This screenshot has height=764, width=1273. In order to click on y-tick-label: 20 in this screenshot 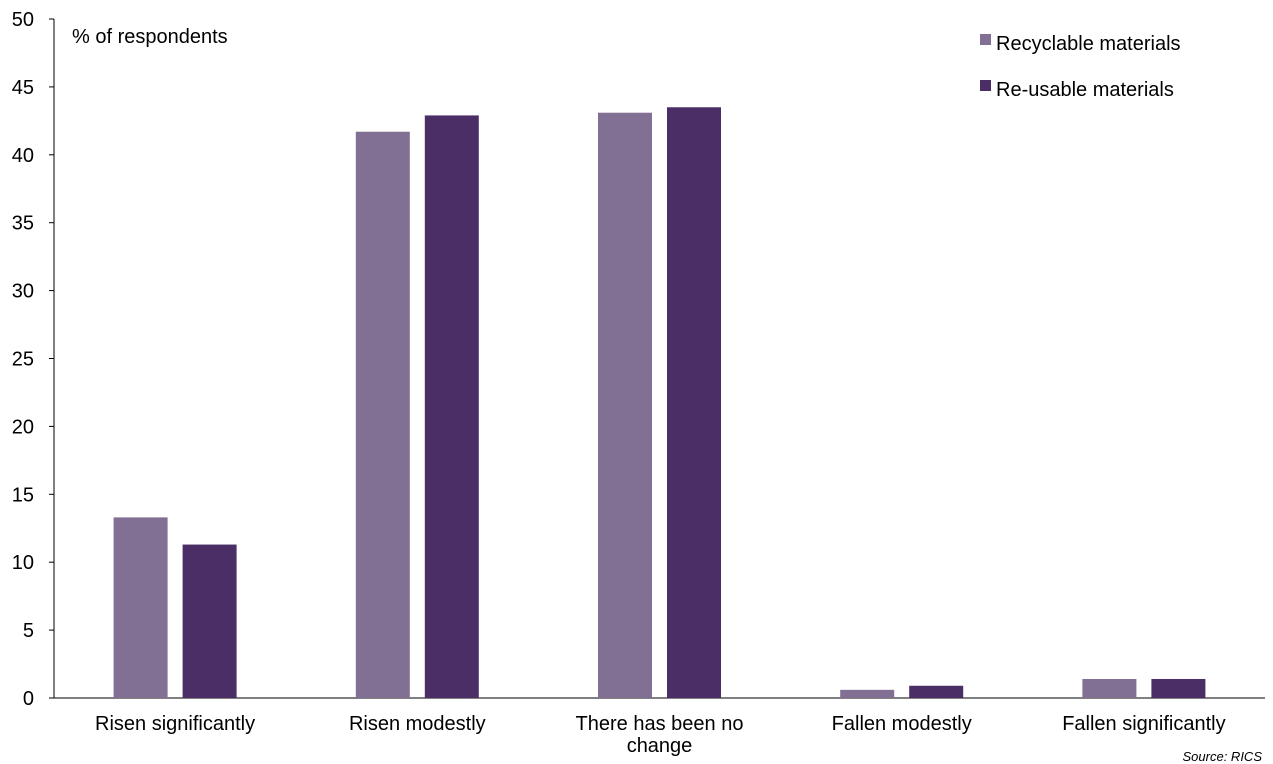, I will do `click(23, 427)`.